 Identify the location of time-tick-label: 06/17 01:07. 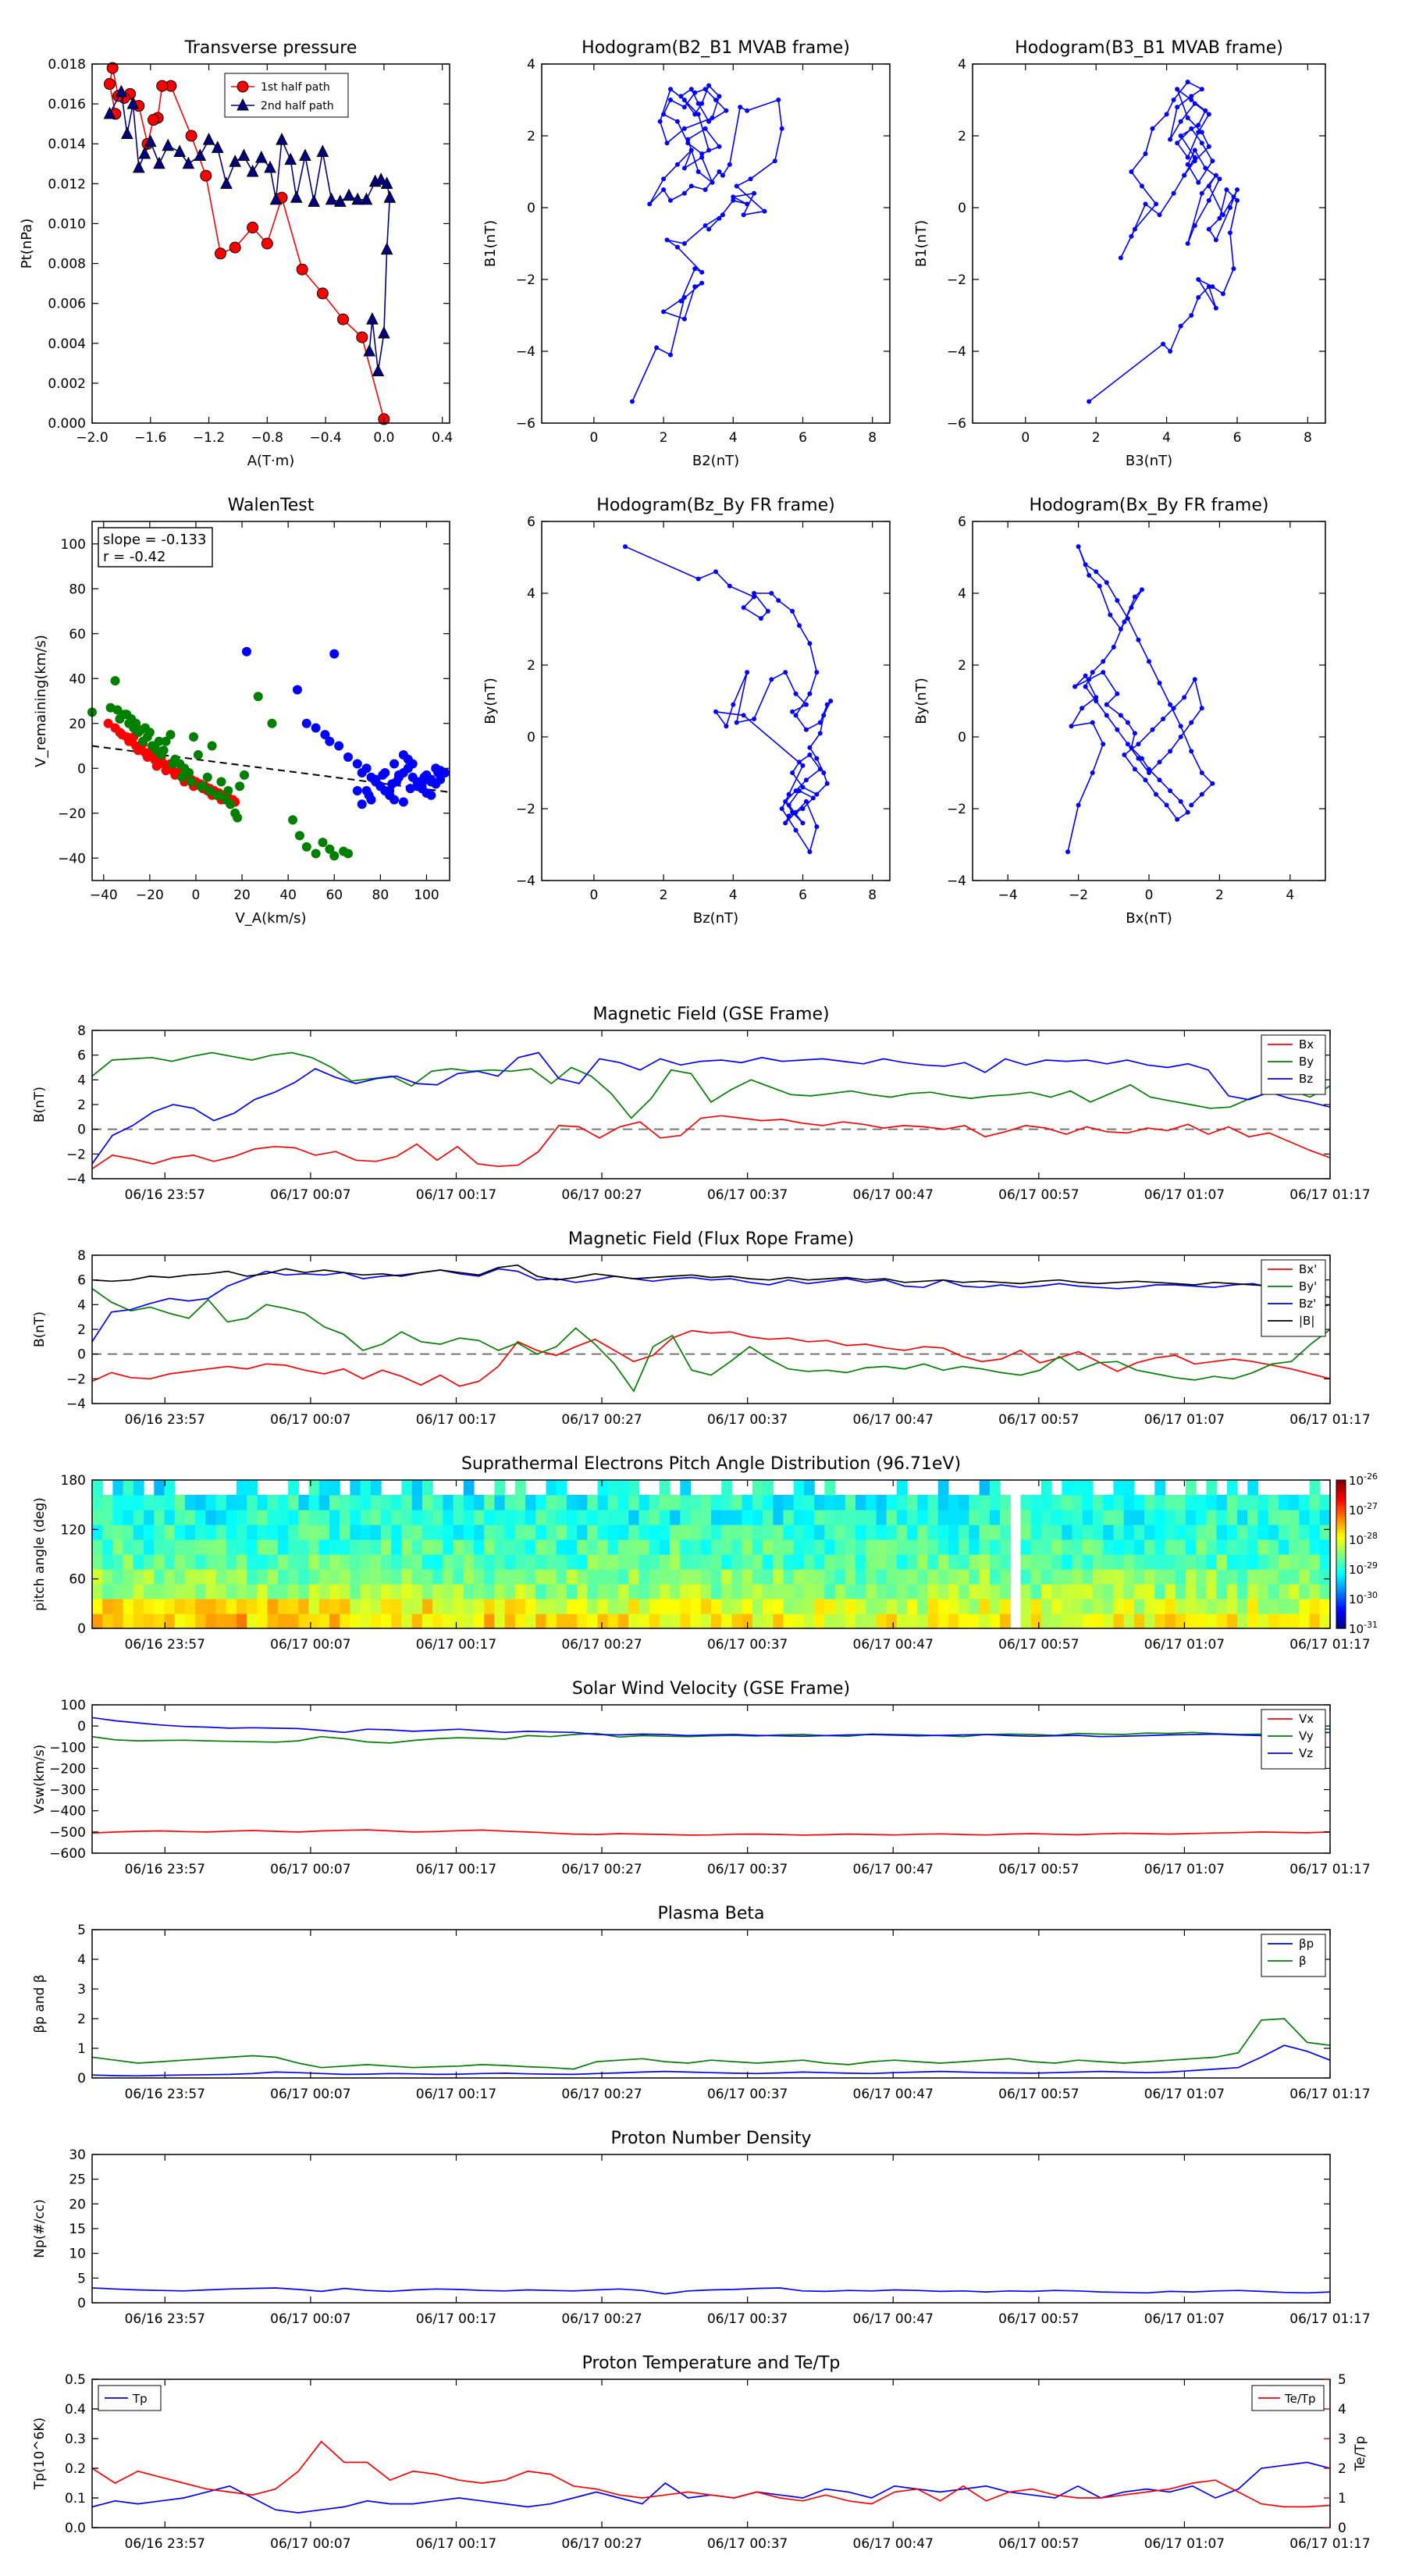
(1184, 1420).